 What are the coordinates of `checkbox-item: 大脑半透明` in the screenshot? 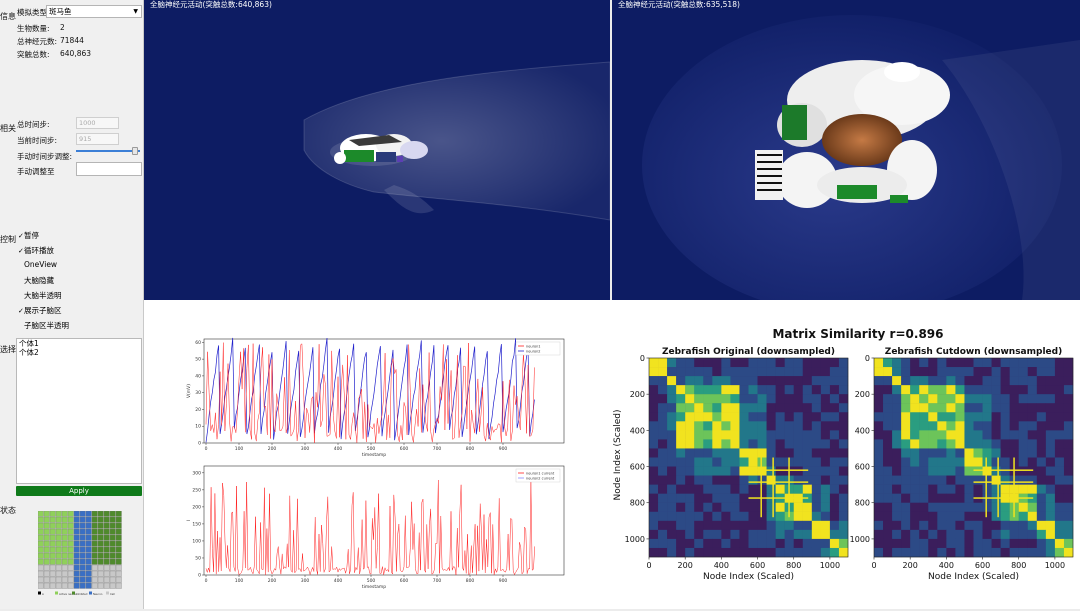 It's located at (40, 295).